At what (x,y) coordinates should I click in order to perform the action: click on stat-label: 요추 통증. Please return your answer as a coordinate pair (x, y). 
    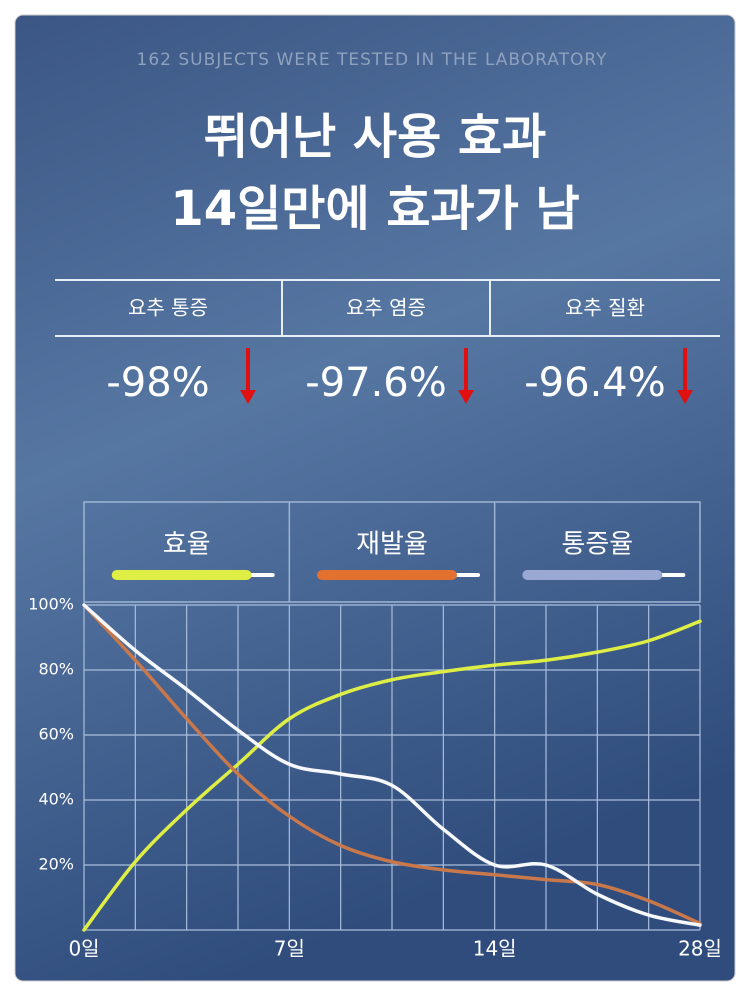
    Looking at the image, I should click on (168, 308).